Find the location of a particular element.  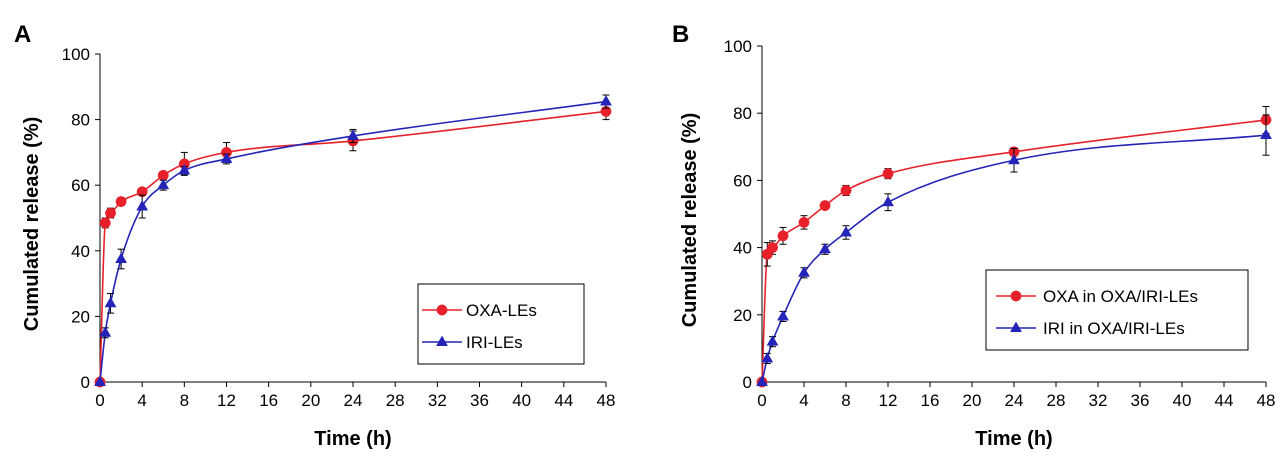

legend-label: IRI in OXA/IRI-LEs is located at coordinates (1114, 328).